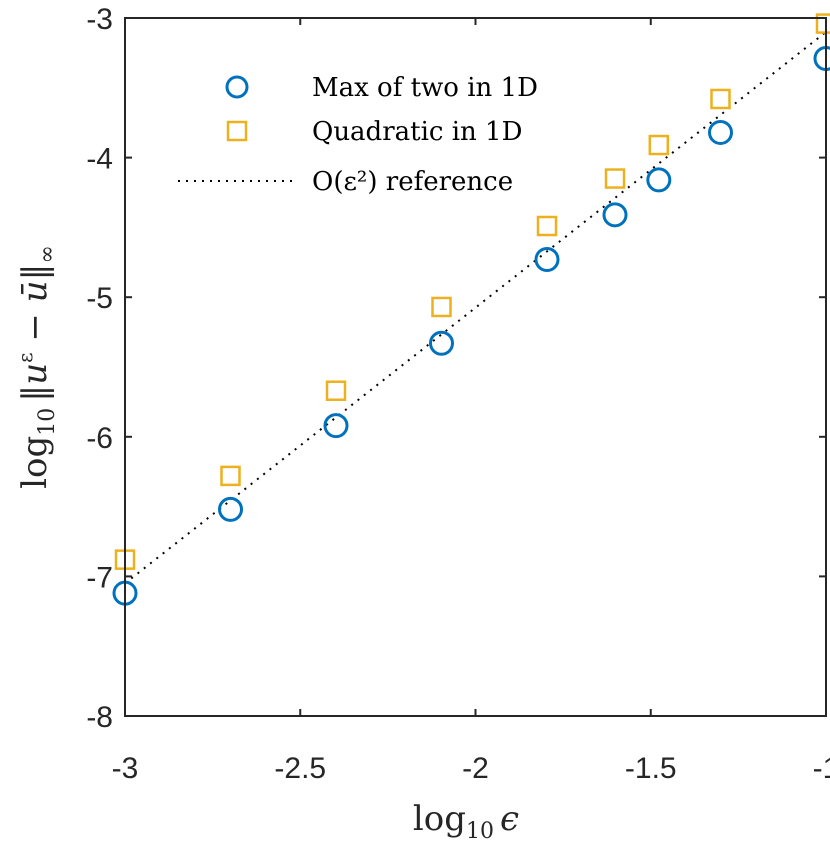 Image resolution: width=830 pixels, height=843 pixels. Describe the element at coordinates (466, 821) in the screenshot. I see `x-axis-label: log10 ϵ` at that location.